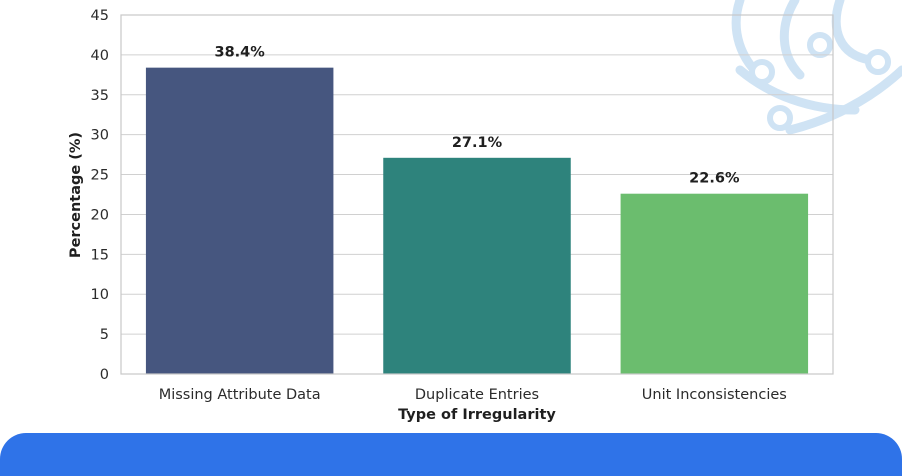 The height and width of the screenshot is (476, 902). What do you see at coordinates (100, 215) in the screenshot?
I see `y-tick-label: 20` at bounding box center [100, 215].